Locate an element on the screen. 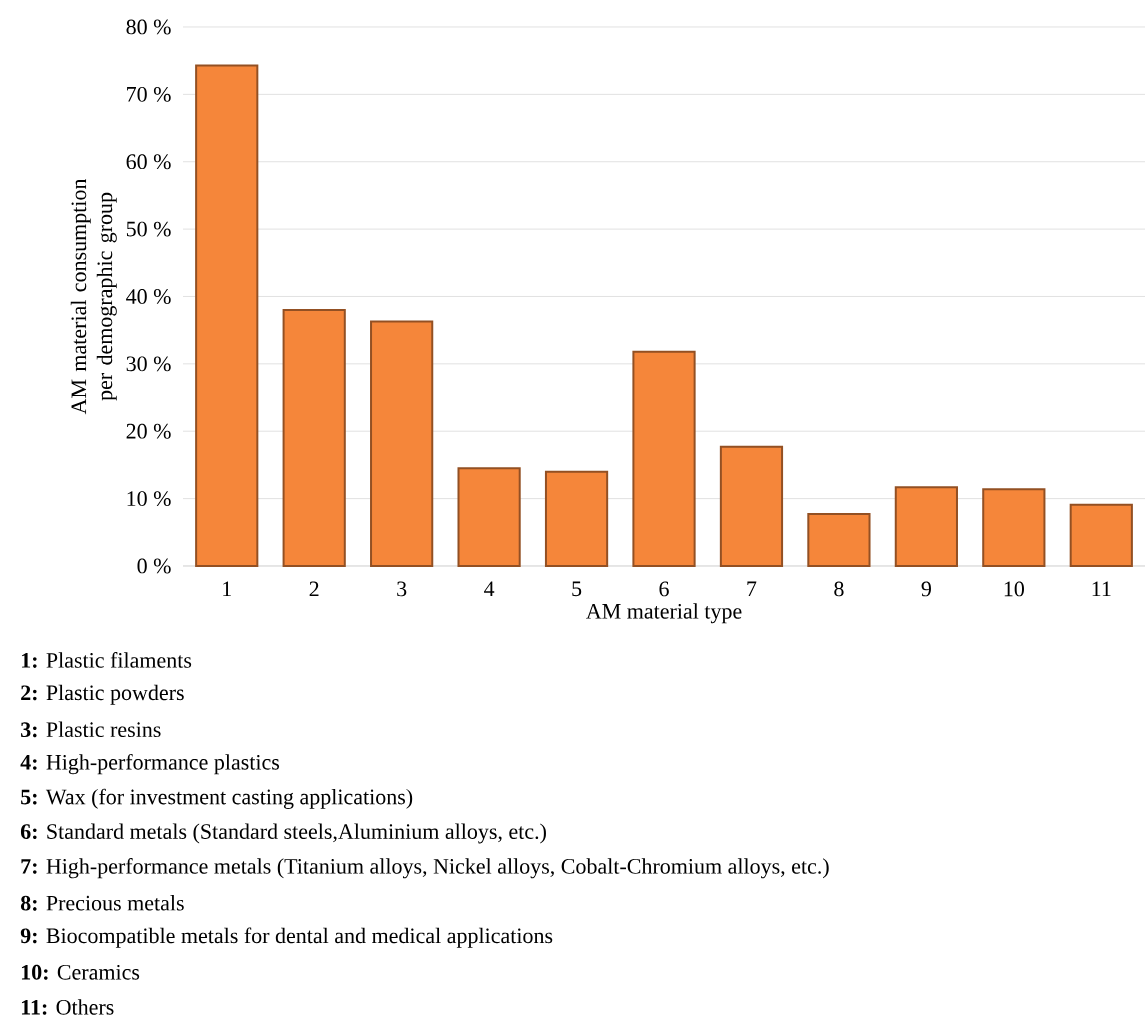 The height and width of the screenshot is (1034, 1147). x-tick-label: 1 is located at coordinates (227, 589).